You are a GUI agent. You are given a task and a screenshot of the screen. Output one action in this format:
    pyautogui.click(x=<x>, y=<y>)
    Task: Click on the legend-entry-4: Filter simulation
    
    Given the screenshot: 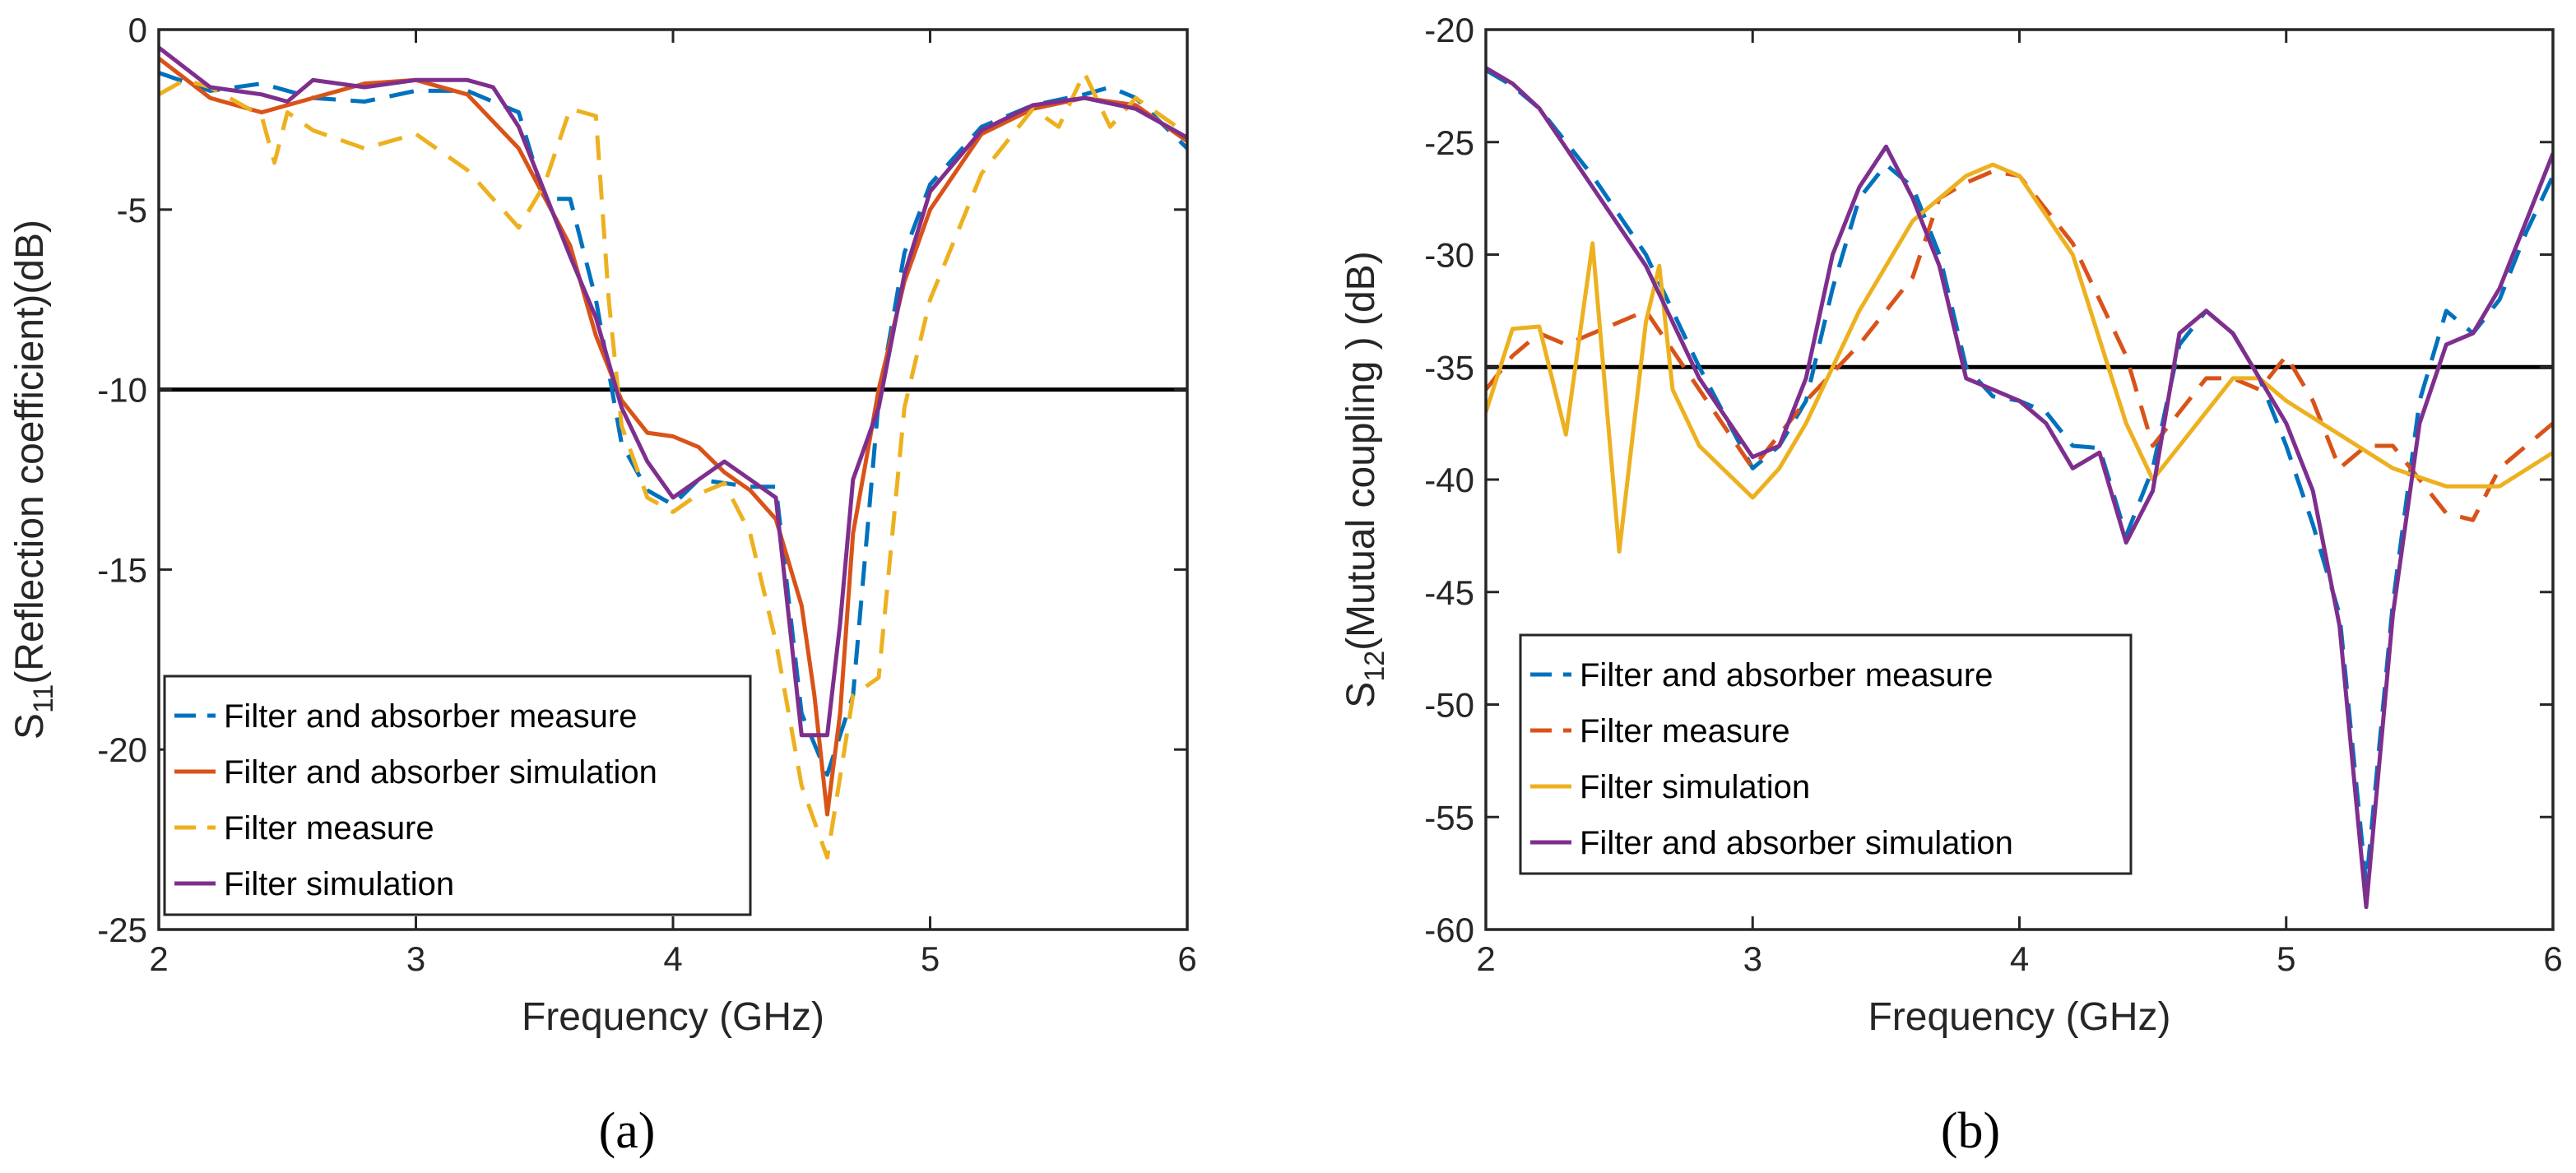 What is the action you would take?
    pyautogui.click(x=339, y=884)
    